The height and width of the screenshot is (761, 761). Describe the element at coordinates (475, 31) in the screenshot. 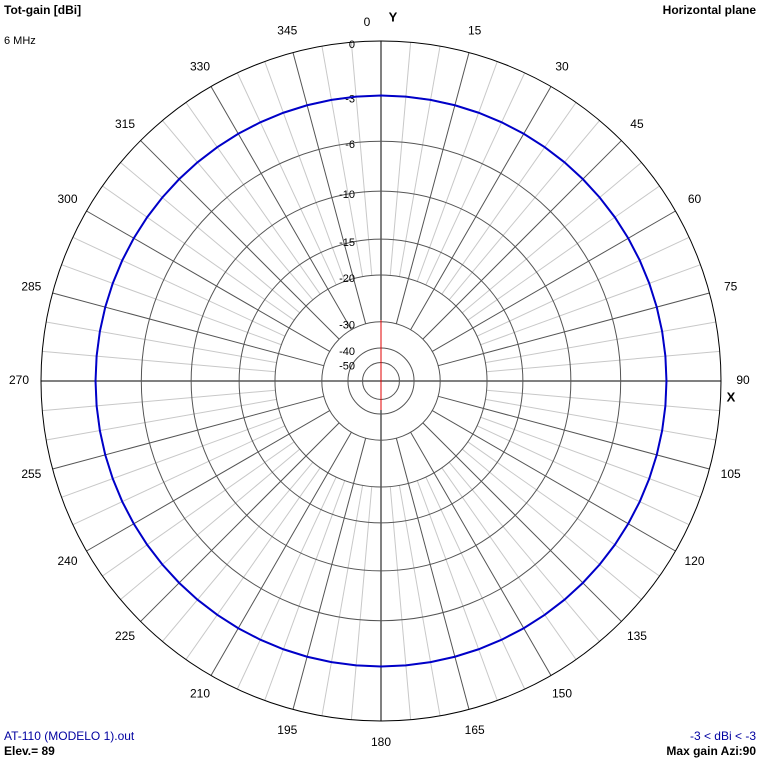

I see `angle-label: 15` at that location.